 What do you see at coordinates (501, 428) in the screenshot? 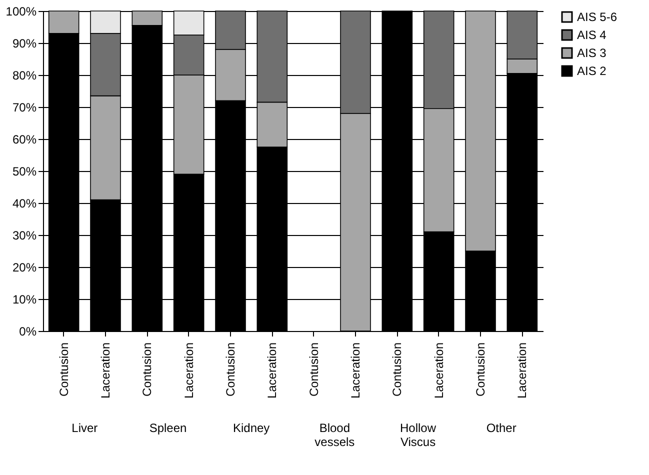
I see `text: Other` at bounding box center [501, 428].